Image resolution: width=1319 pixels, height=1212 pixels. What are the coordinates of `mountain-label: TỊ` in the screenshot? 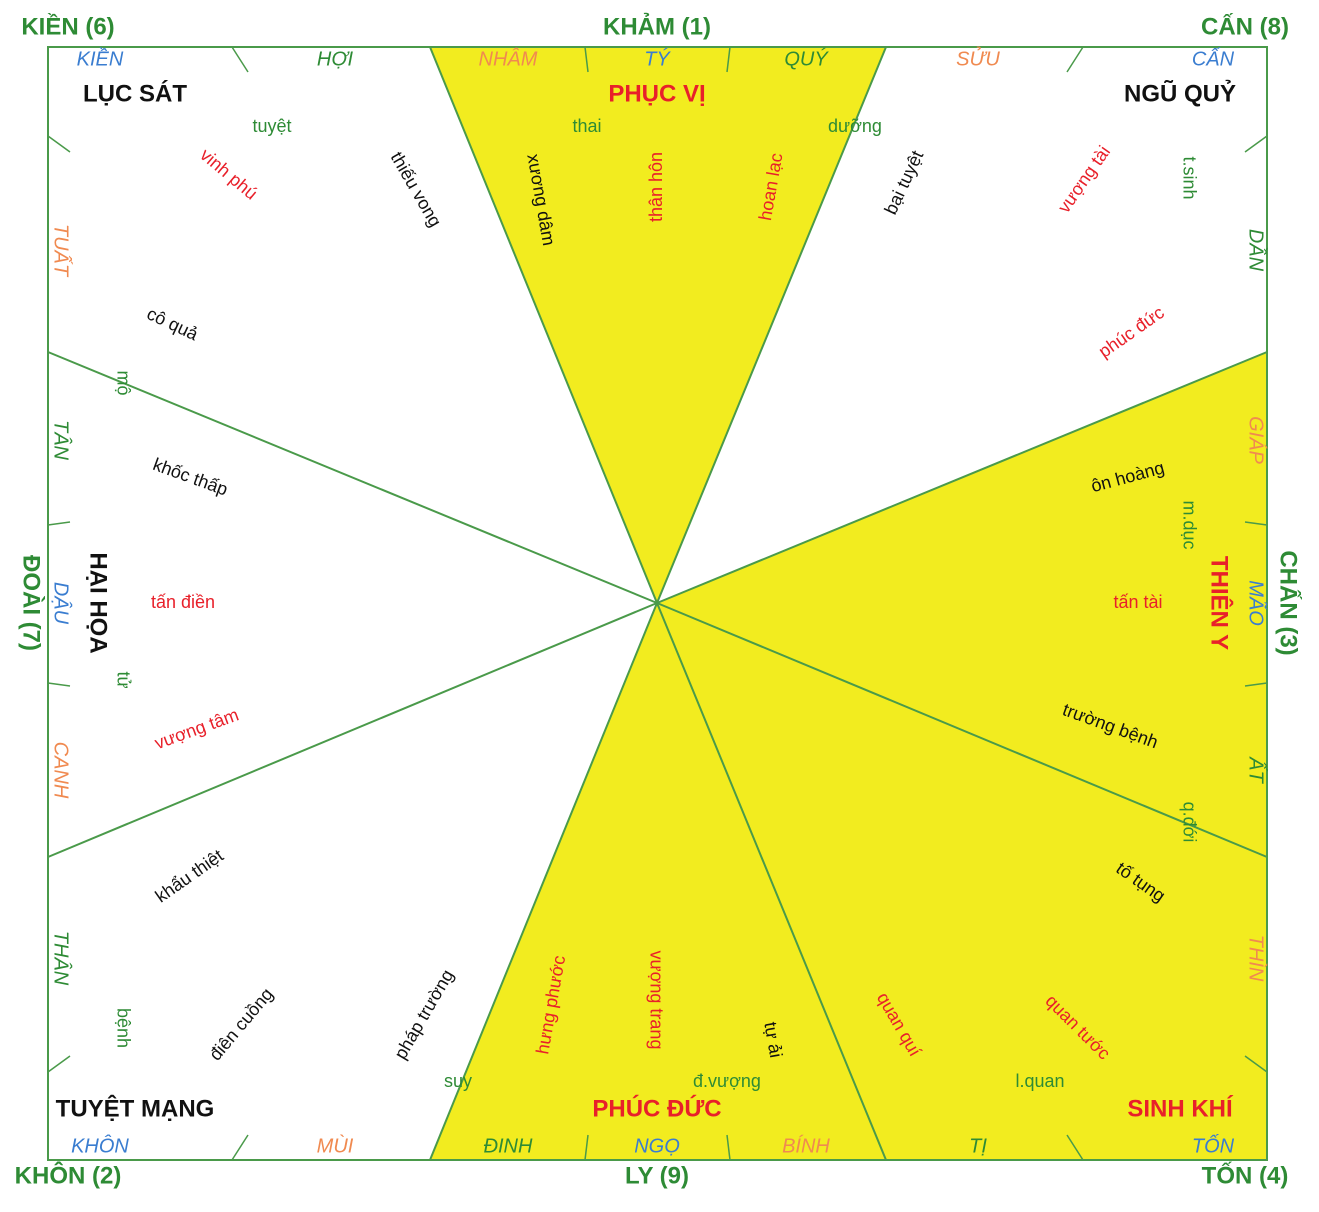 It's located at (978, 1146).